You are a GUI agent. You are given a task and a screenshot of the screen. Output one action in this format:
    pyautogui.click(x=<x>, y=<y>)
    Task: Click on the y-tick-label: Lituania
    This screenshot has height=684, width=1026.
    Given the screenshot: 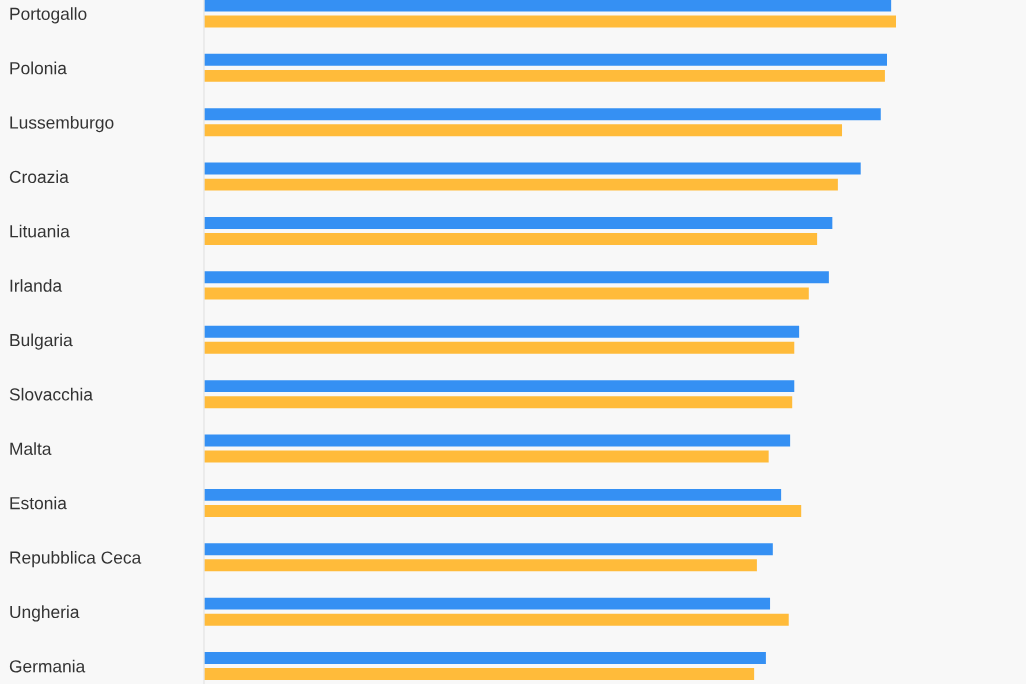 What is the action you would take?
    pyautogui.click(x=40, y=231)
    